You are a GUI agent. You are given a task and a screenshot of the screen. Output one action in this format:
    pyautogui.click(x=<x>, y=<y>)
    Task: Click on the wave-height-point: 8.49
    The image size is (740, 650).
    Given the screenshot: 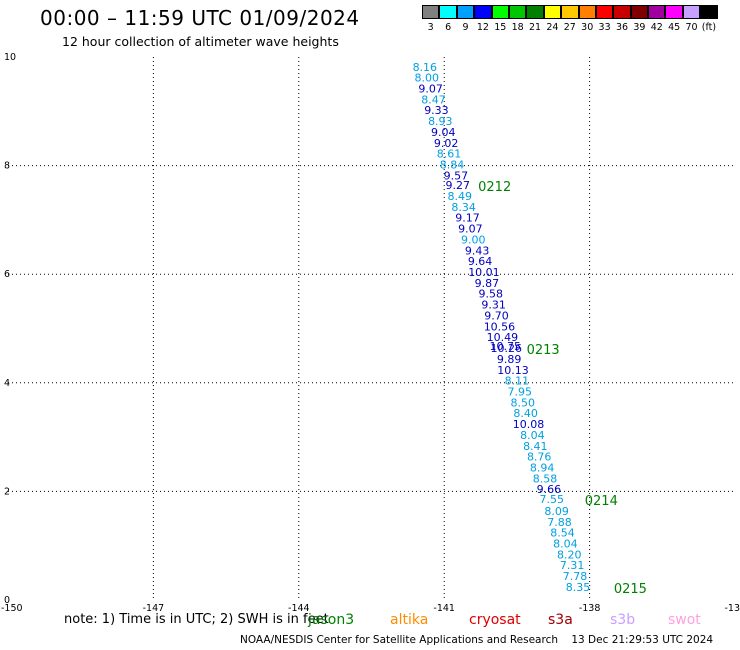 What is the action you would take?
    pyautogui.click(x=459, y=196)
    